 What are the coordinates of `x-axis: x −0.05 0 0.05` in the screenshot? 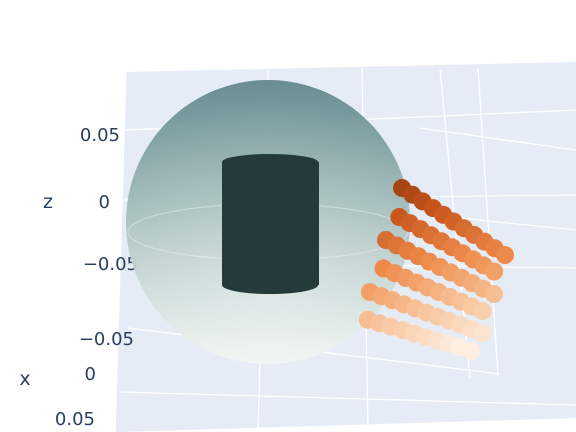 It's located at (76, 379).